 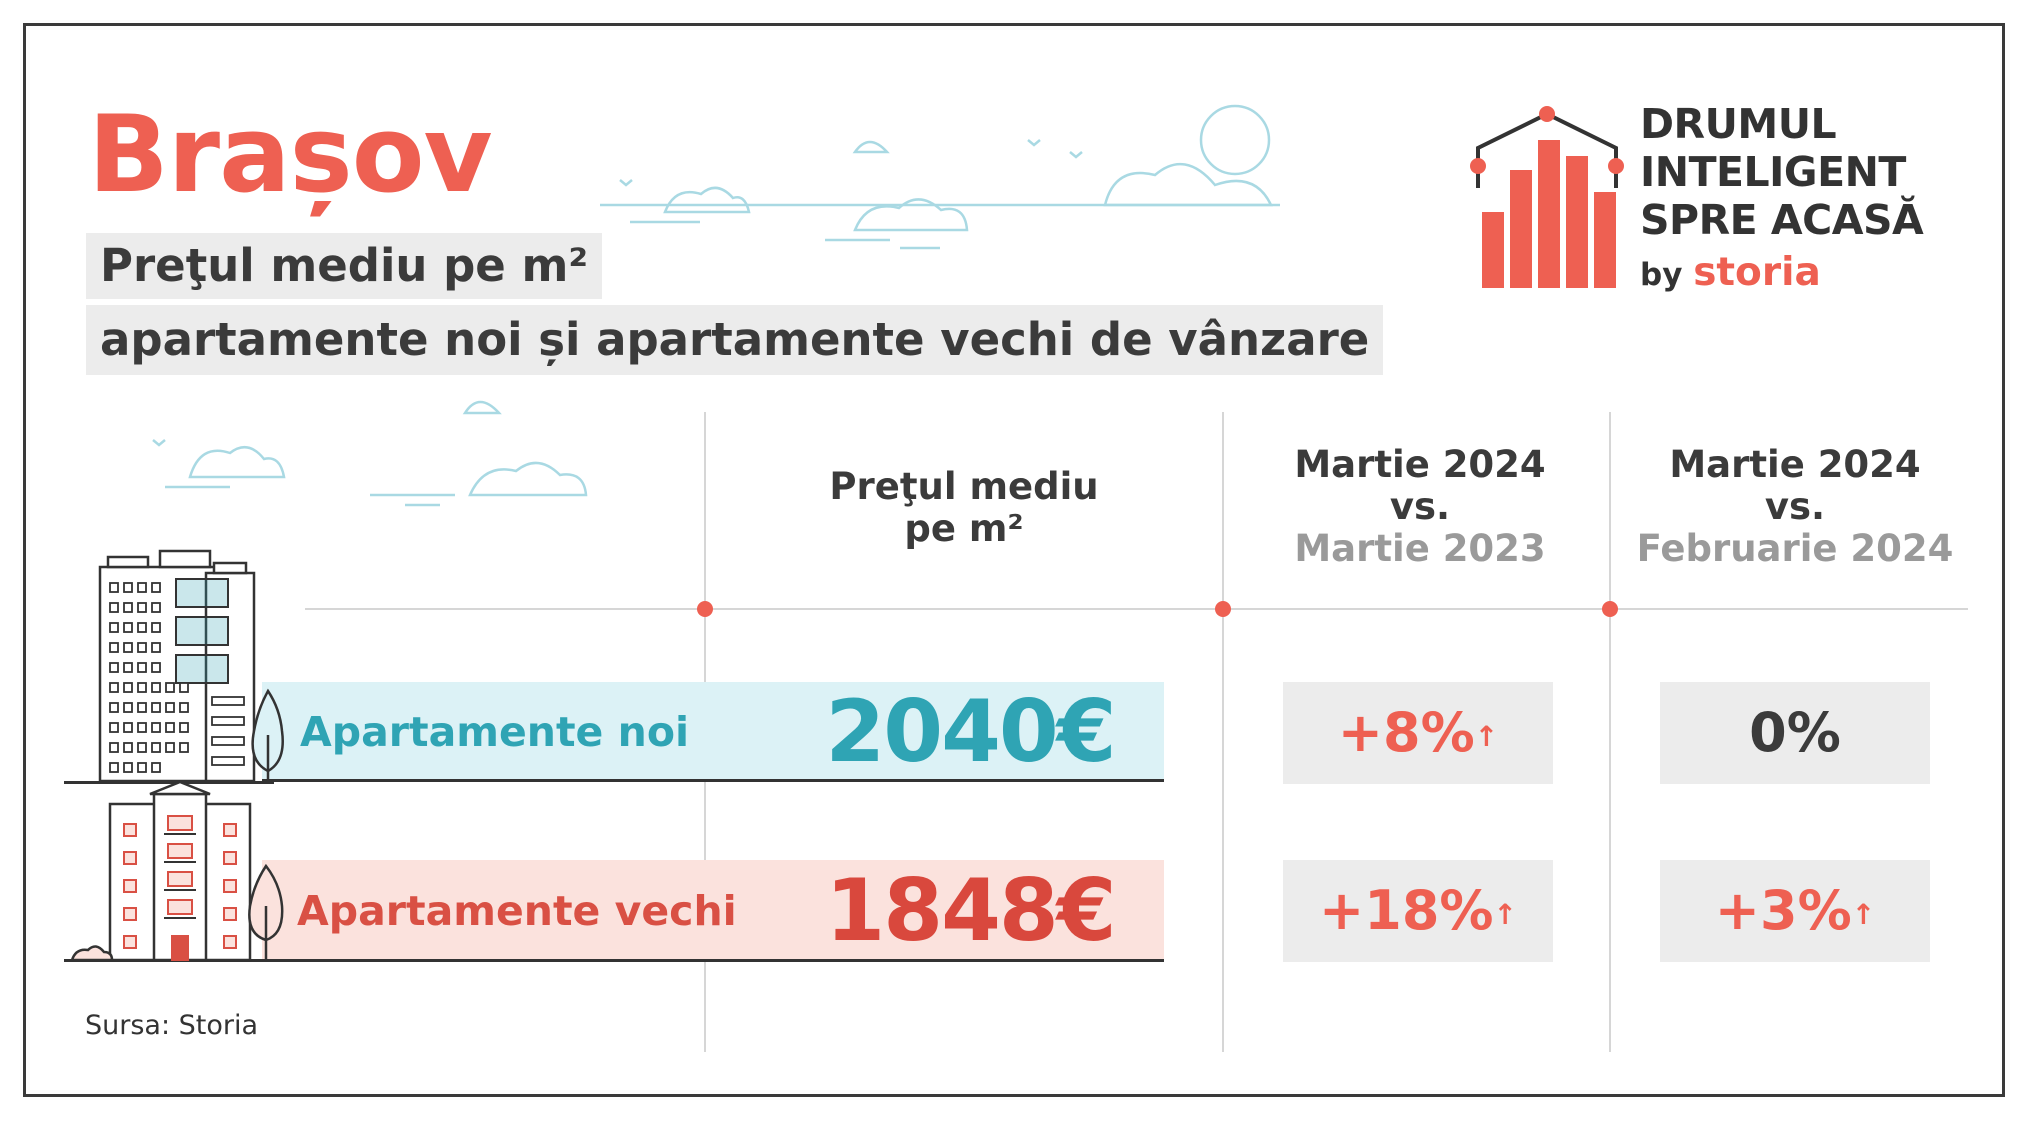 I want to click on change-yoy-new: +8%↑, so click(x=1418, y=733).